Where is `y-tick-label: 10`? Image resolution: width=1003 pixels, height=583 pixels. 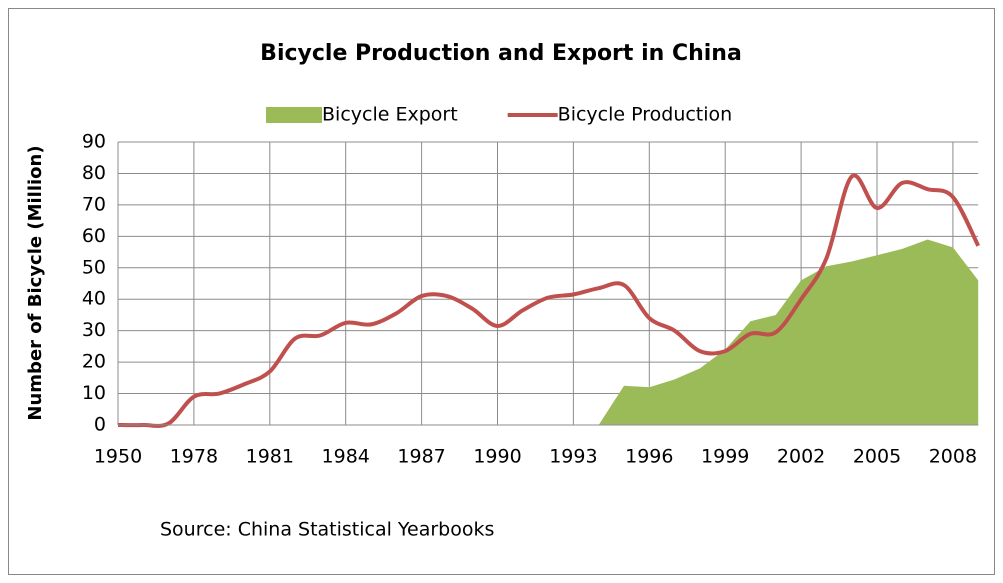
y-tick-label: 10 is located at coordinates (94, 393).